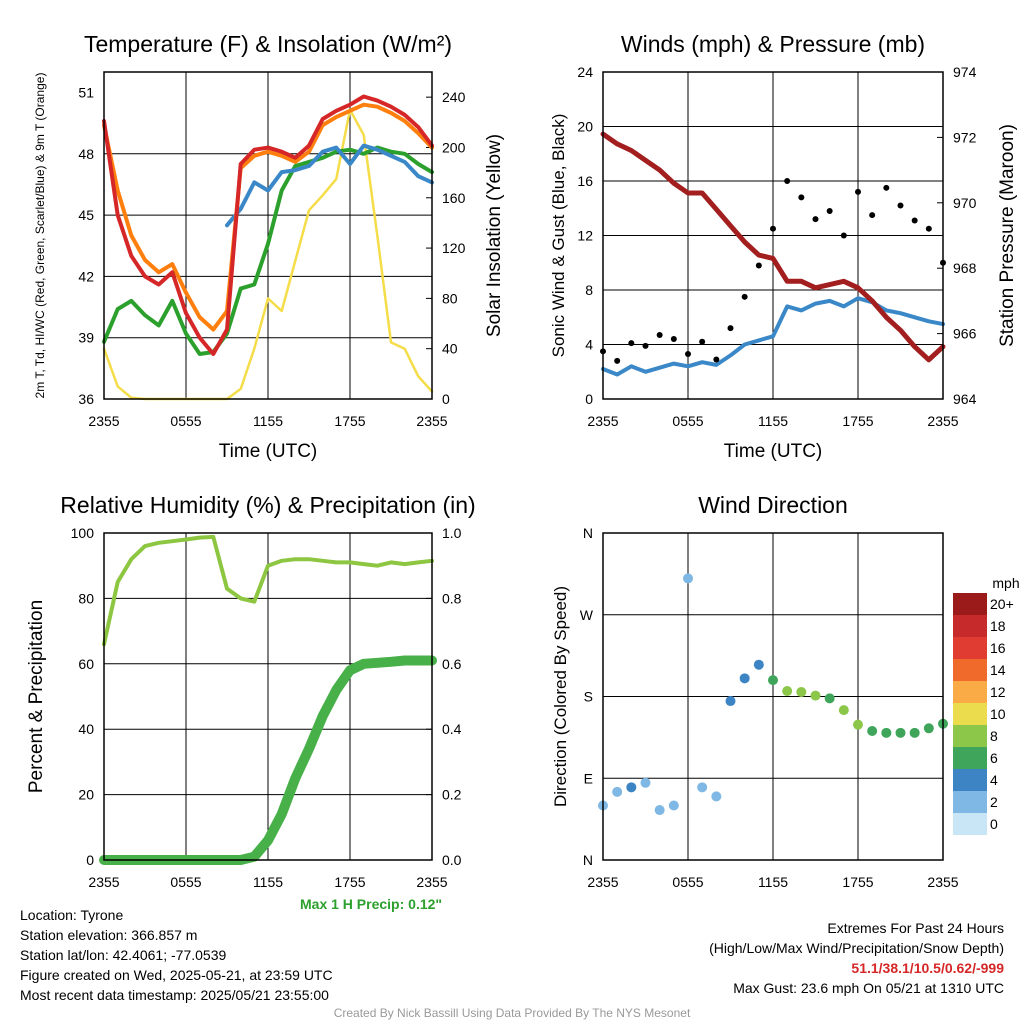 The width and height of the screenshot is (1024, 1024). Describe the element at coordinates (998, 714) in the screenshot. I see `legend-label: 10` at that location.